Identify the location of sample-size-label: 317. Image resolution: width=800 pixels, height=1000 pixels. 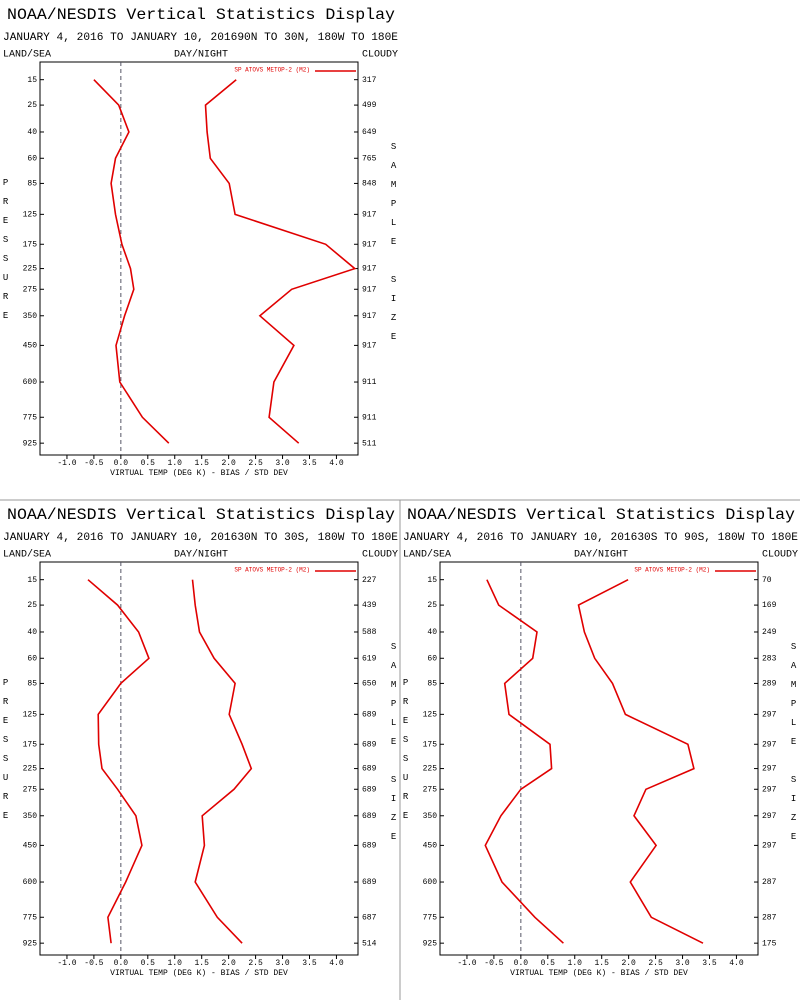
(369, 80).